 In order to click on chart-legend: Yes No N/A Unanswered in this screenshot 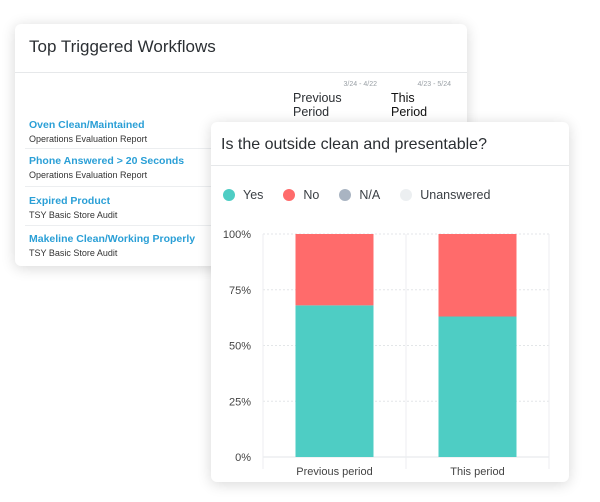, I will do `click(366, 195)`.